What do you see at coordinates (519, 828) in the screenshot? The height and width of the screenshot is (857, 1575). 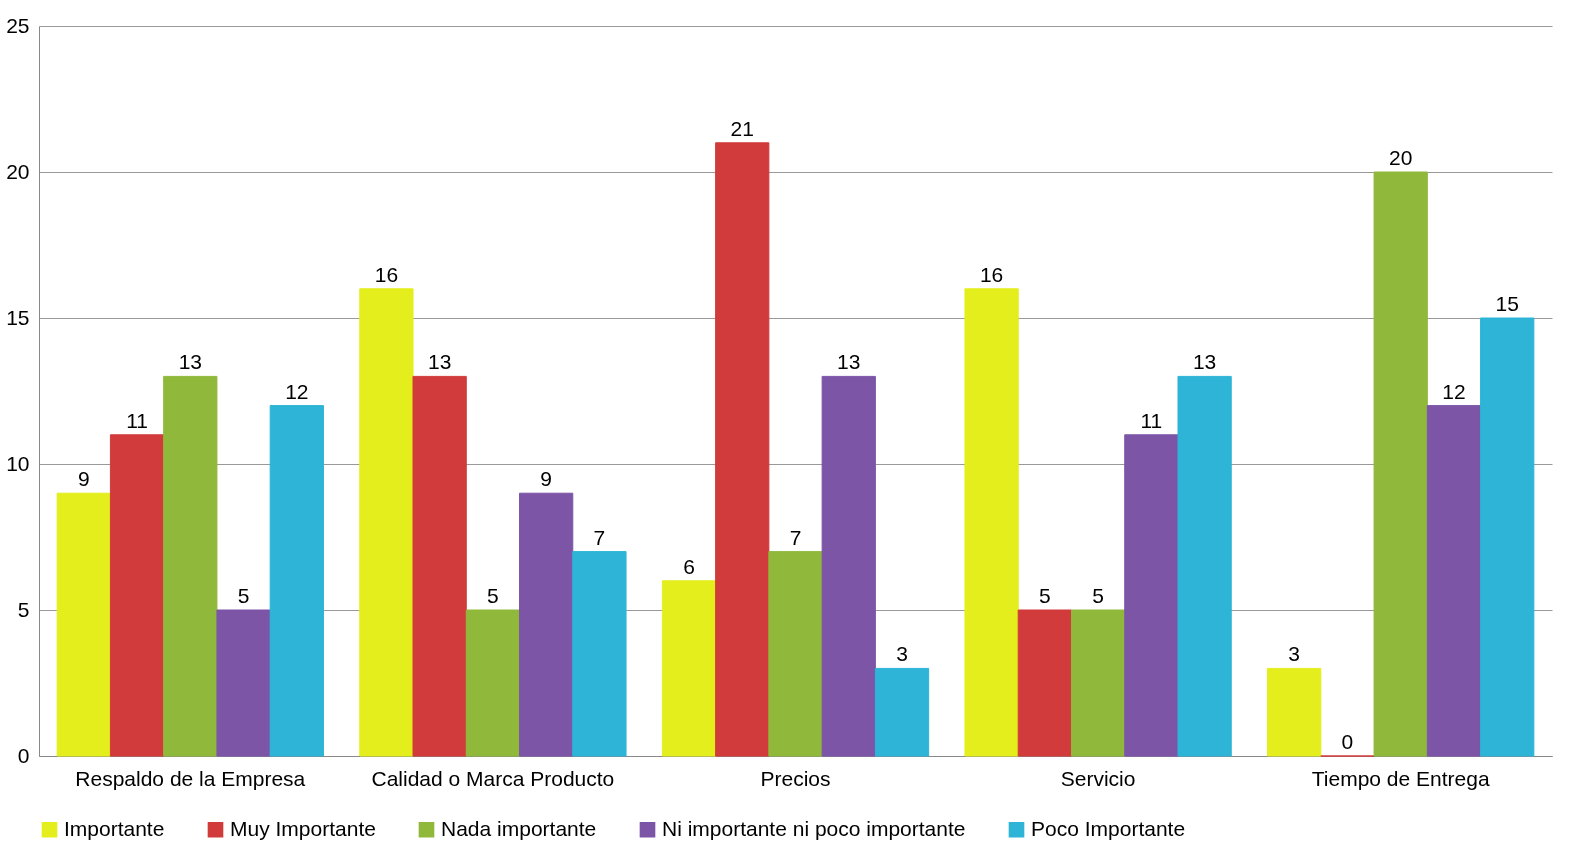 I see `legend-label: Nada importante` at bounding box center [519, 828].